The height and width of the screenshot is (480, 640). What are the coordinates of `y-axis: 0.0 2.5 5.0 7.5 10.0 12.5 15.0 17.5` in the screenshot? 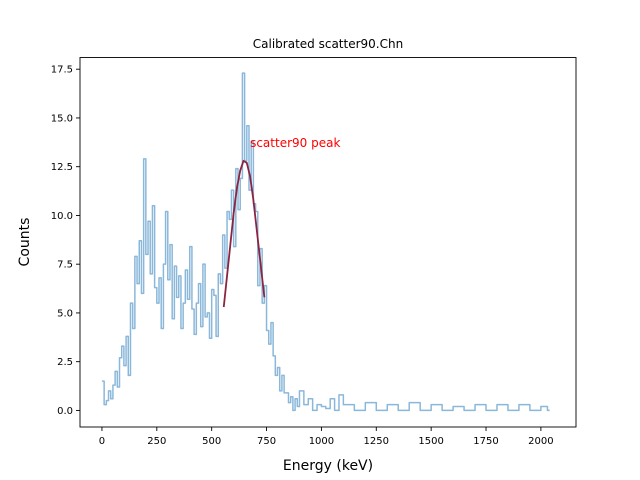 It's located at (65, 241).